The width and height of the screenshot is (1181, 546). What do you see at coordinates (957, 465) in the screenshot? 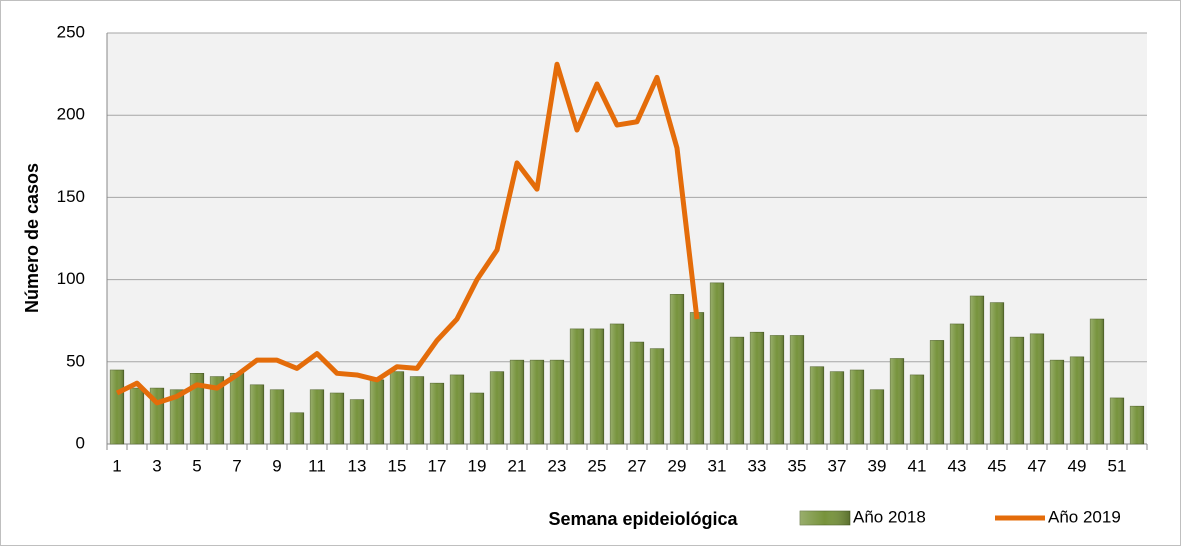
I see `x-tick-label: 43` at bounding box center [957, 465].